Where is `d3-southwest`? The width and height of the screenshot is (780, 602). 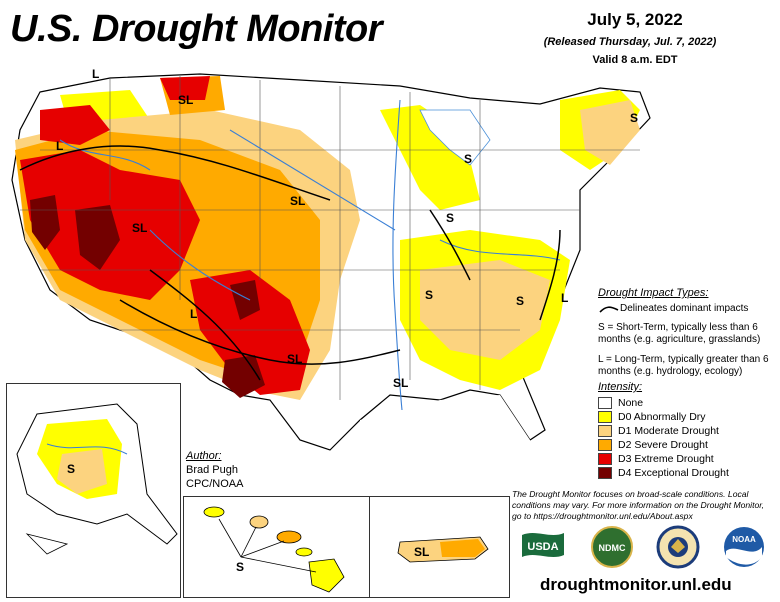 d3-southwest is located at coordinates (250, 332).